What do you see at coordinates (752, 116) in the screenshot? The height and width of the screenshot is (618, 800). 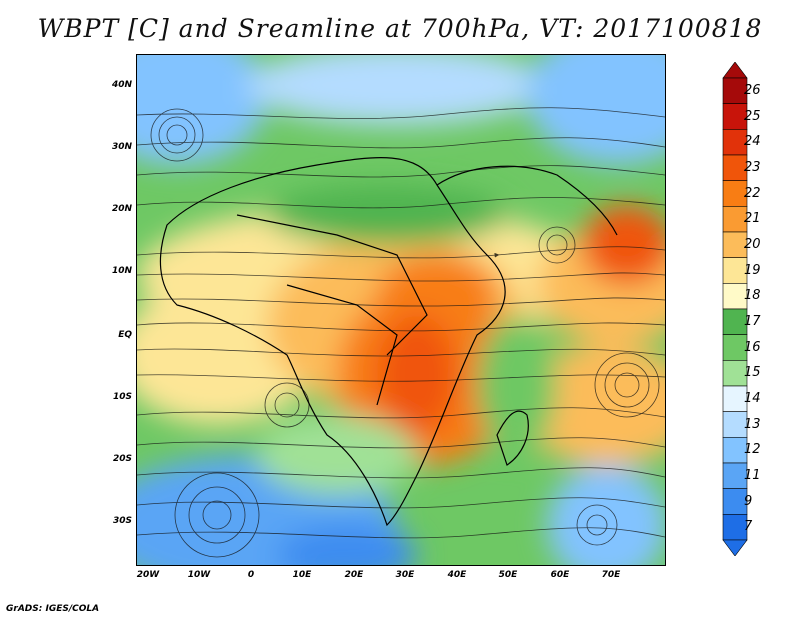 I see `colorbar-label: 25` at bounding box center [752, 116].